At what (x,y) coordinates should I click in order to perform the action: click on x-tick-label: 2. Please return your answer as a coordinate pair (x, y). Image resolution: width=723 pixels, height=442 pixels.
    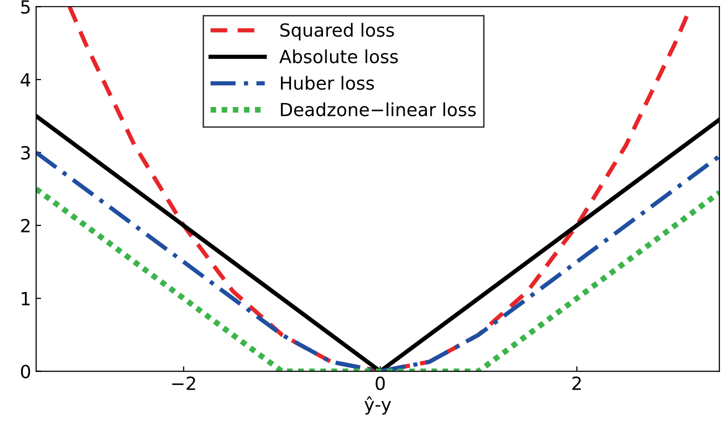
    Looking at the image, I should click on (576, 383).